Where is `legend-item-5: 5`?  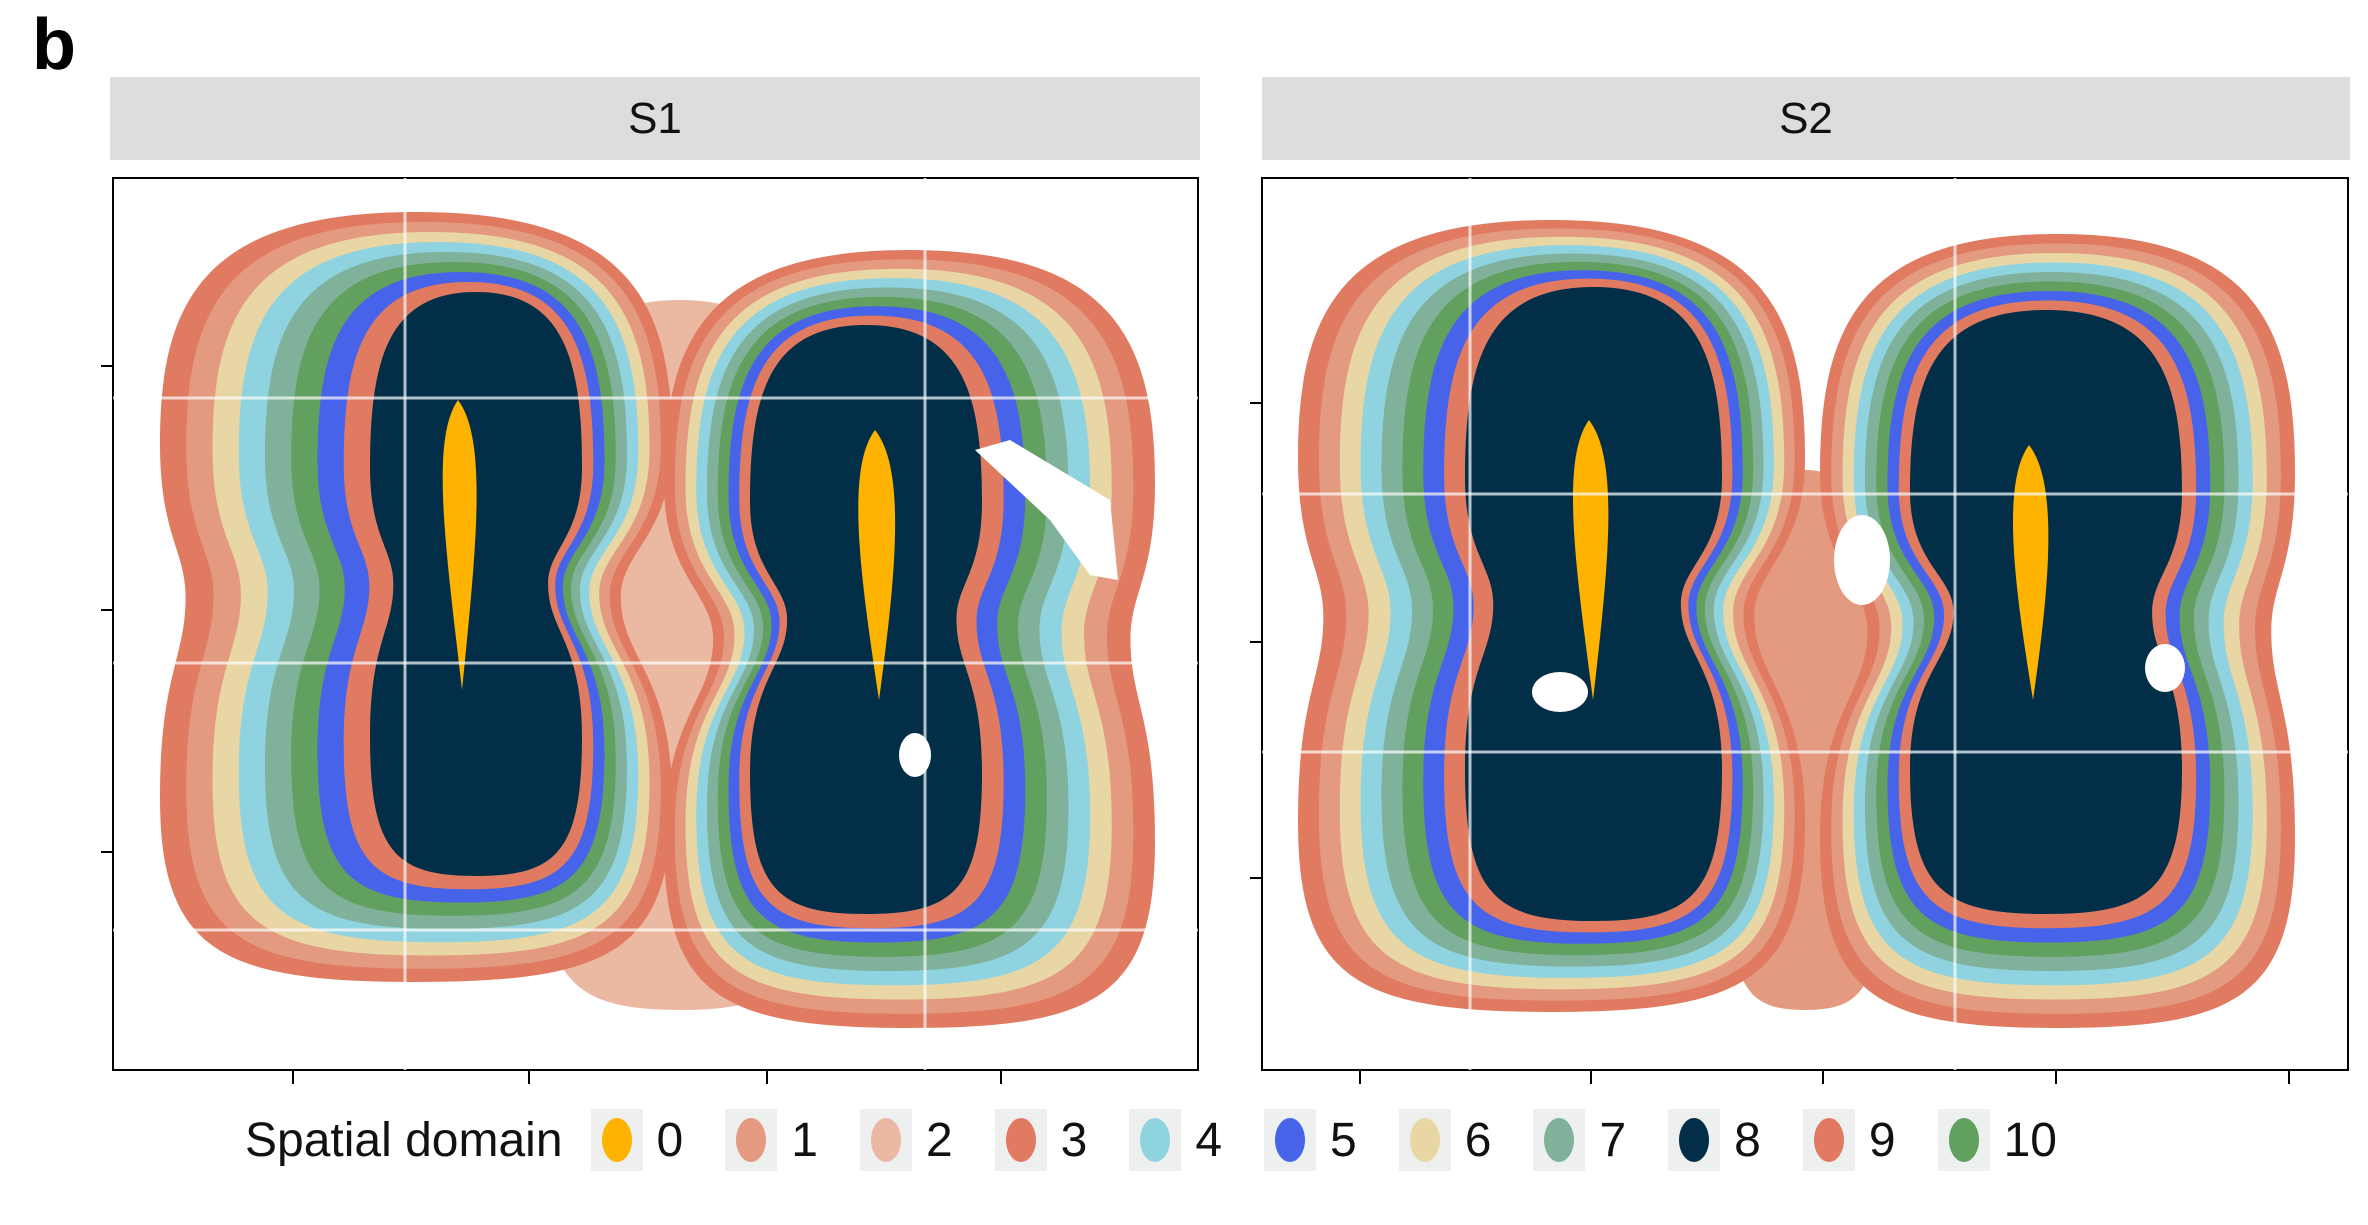
legend-item-5: 5 is located at coordinates (1310, 1140).